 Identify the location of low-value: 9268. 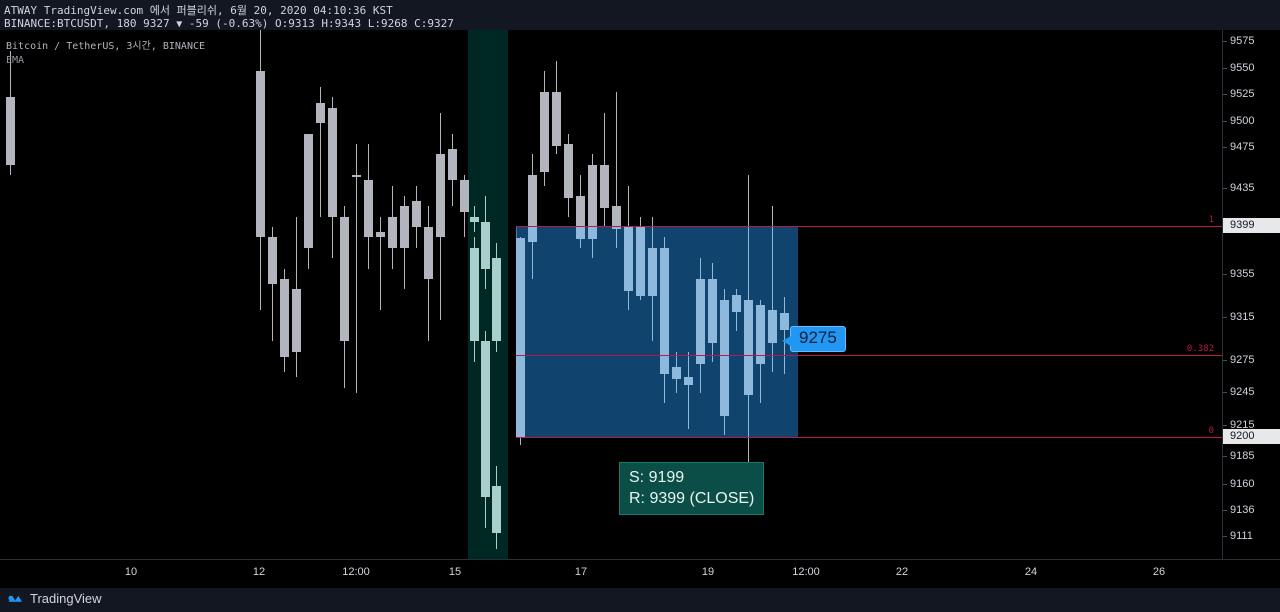
(394, 23).